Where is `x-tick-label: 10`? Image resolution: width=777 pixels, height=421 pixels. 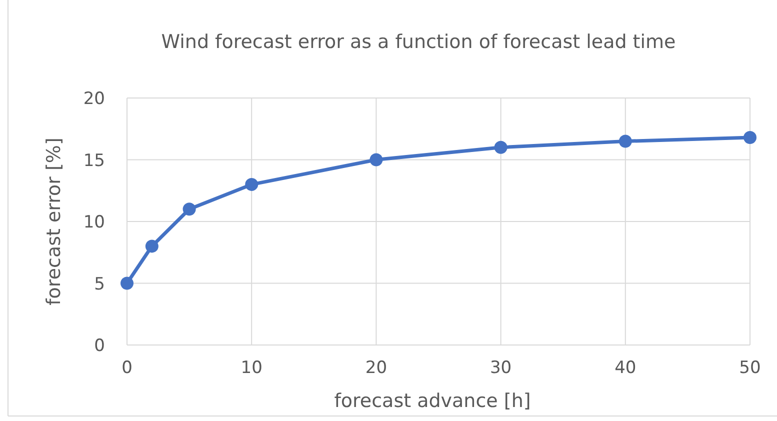 x-tick-label: 10 is located at coordinates (251, 368).